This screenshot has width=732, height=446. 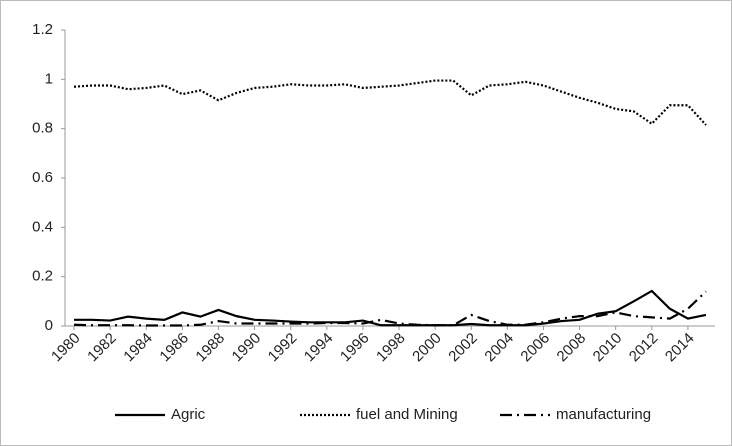 What do you see at coordinates (603, 414) in the screenshot?
I see `legend-label: manufacturing` at bounding box center [603, 414].